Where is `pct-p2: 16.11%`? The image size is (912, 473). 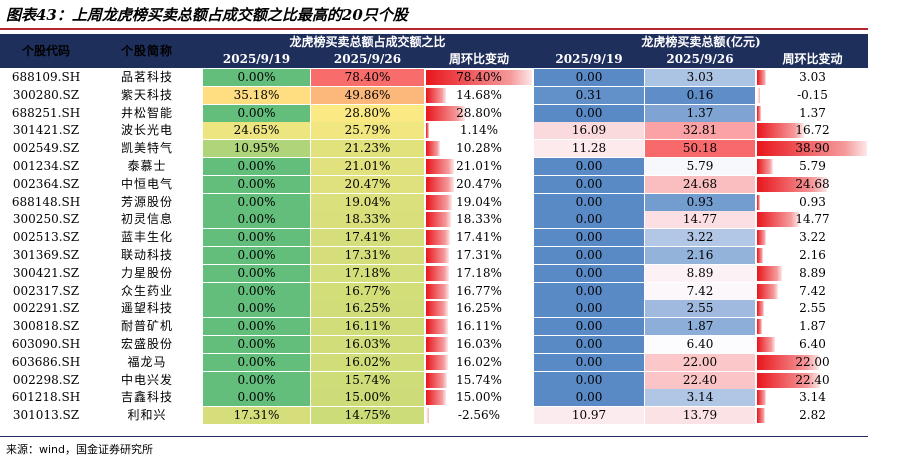
pct-p2: 16.11% is located at coordinates (367, 327).